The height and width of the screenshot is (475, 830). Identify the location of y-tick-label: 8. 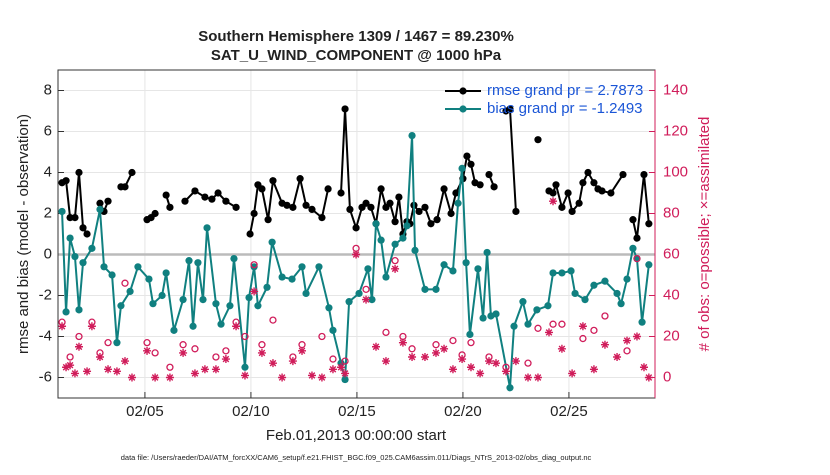
(48, 89).